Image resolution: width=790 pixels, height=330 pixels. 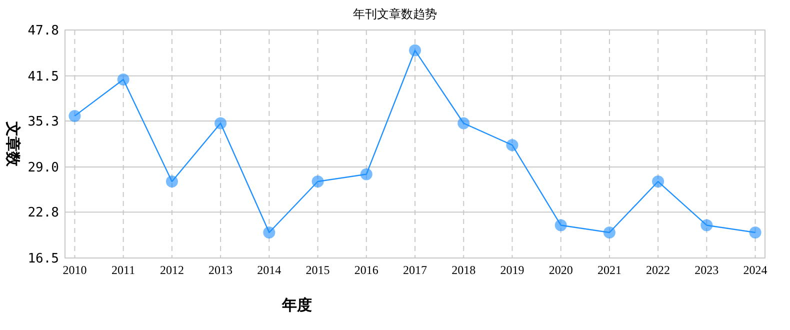 I want to click on x-tick-label: 2021, so click(x=609, y=270).